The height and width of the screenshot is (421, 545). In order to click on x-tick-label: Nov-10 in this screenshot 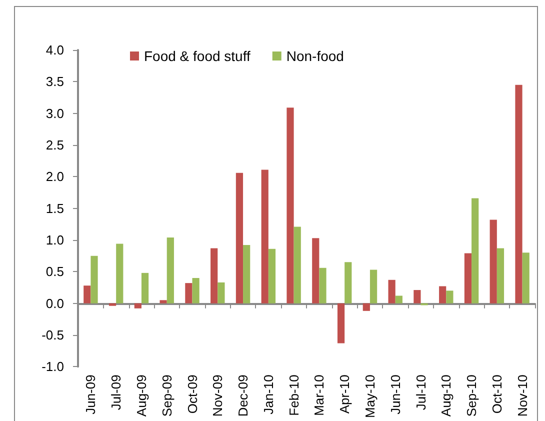, I will do `click(522, 395)`.